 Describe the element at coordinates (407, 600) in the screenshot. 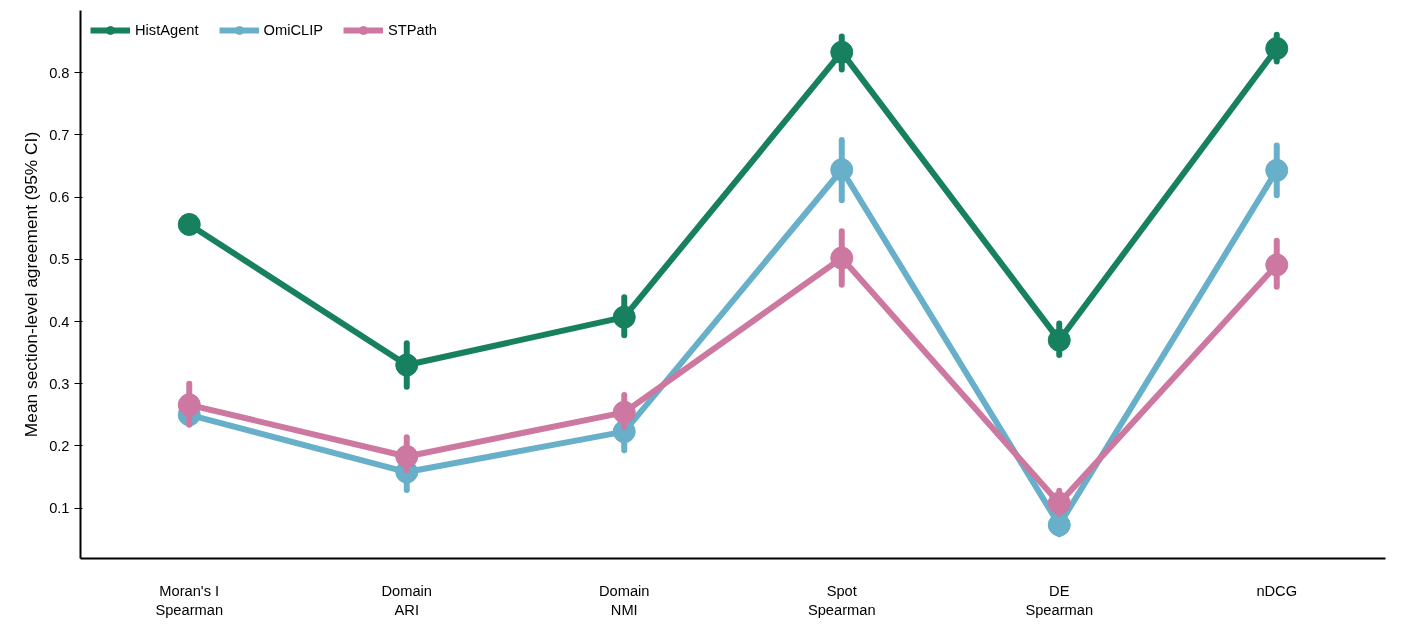

I see `x-tick-label: Domain ARI` at that location.